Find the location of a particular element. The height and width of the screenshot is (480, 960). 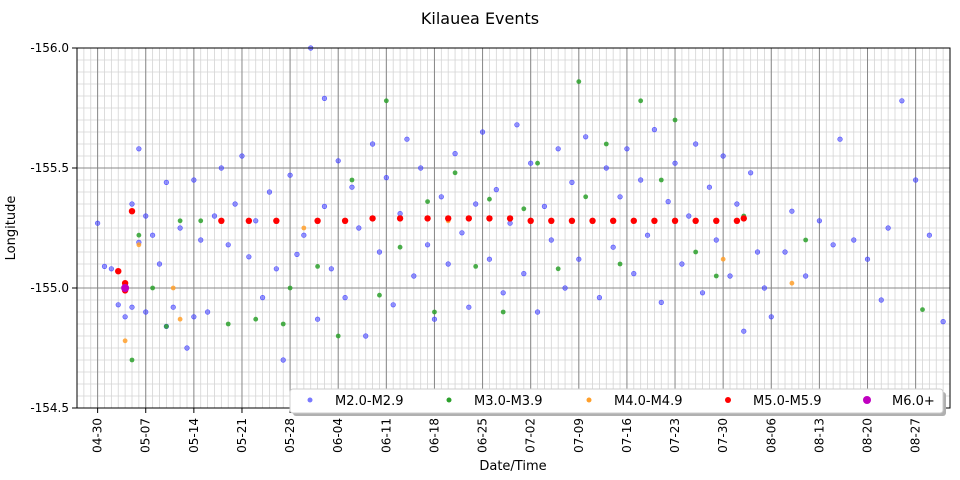

x-tick-label: 05-14 is located at coordinates (194, 435).